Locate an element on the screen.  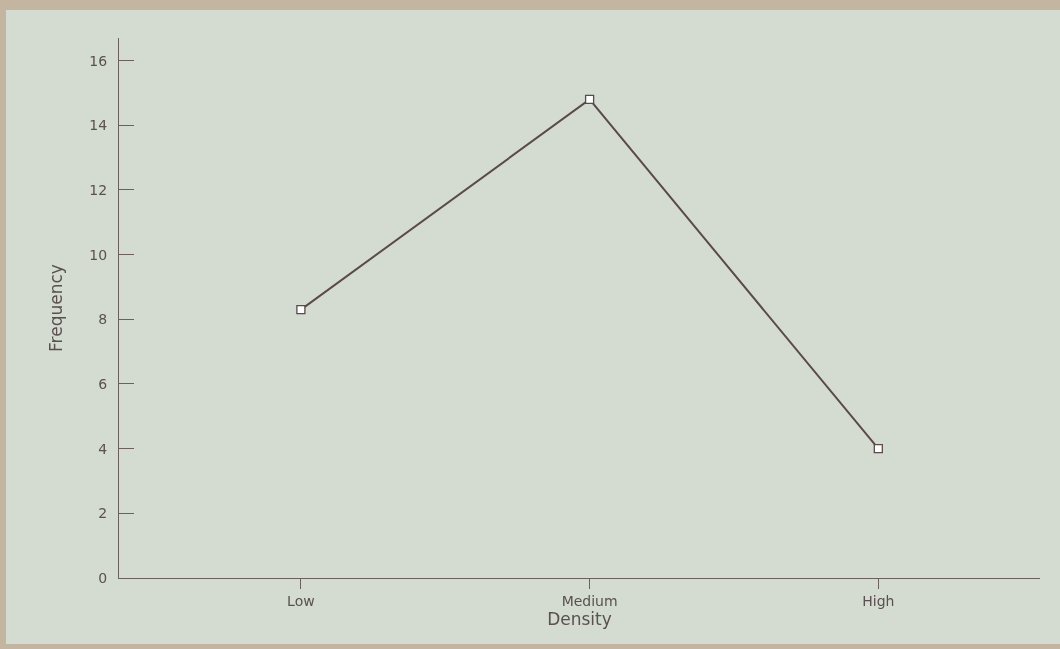
x-tick-label: Medium is located at coordinates (589, 600).